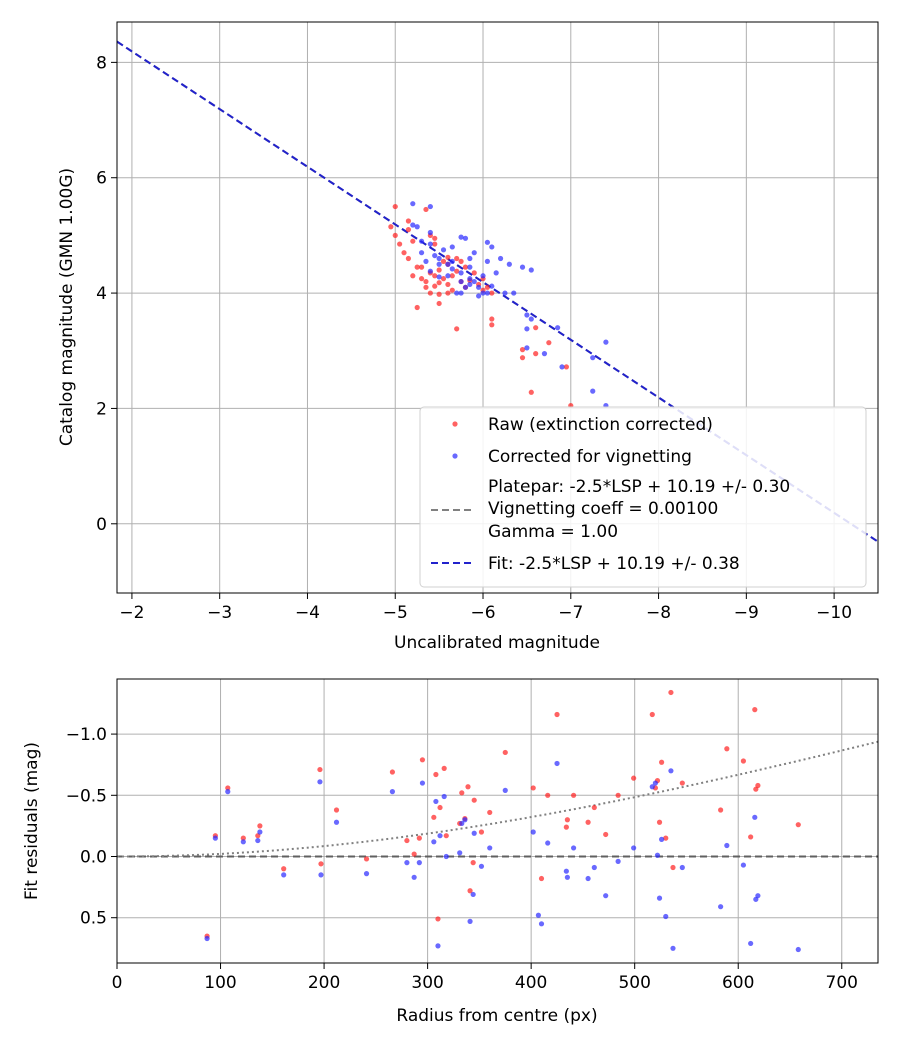 The height and width of the screenshot is (1050, 900). I want to click on x-tick-label: 200, so click(324, 983).